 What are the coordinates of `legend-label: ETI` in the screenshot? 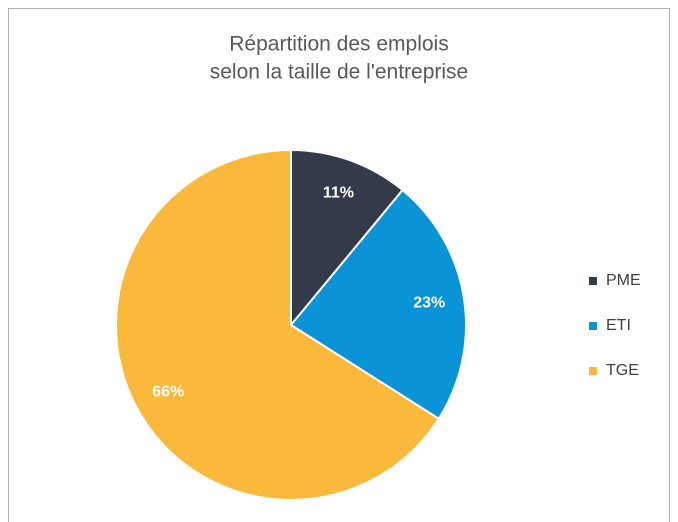 It's located at (618, 325).